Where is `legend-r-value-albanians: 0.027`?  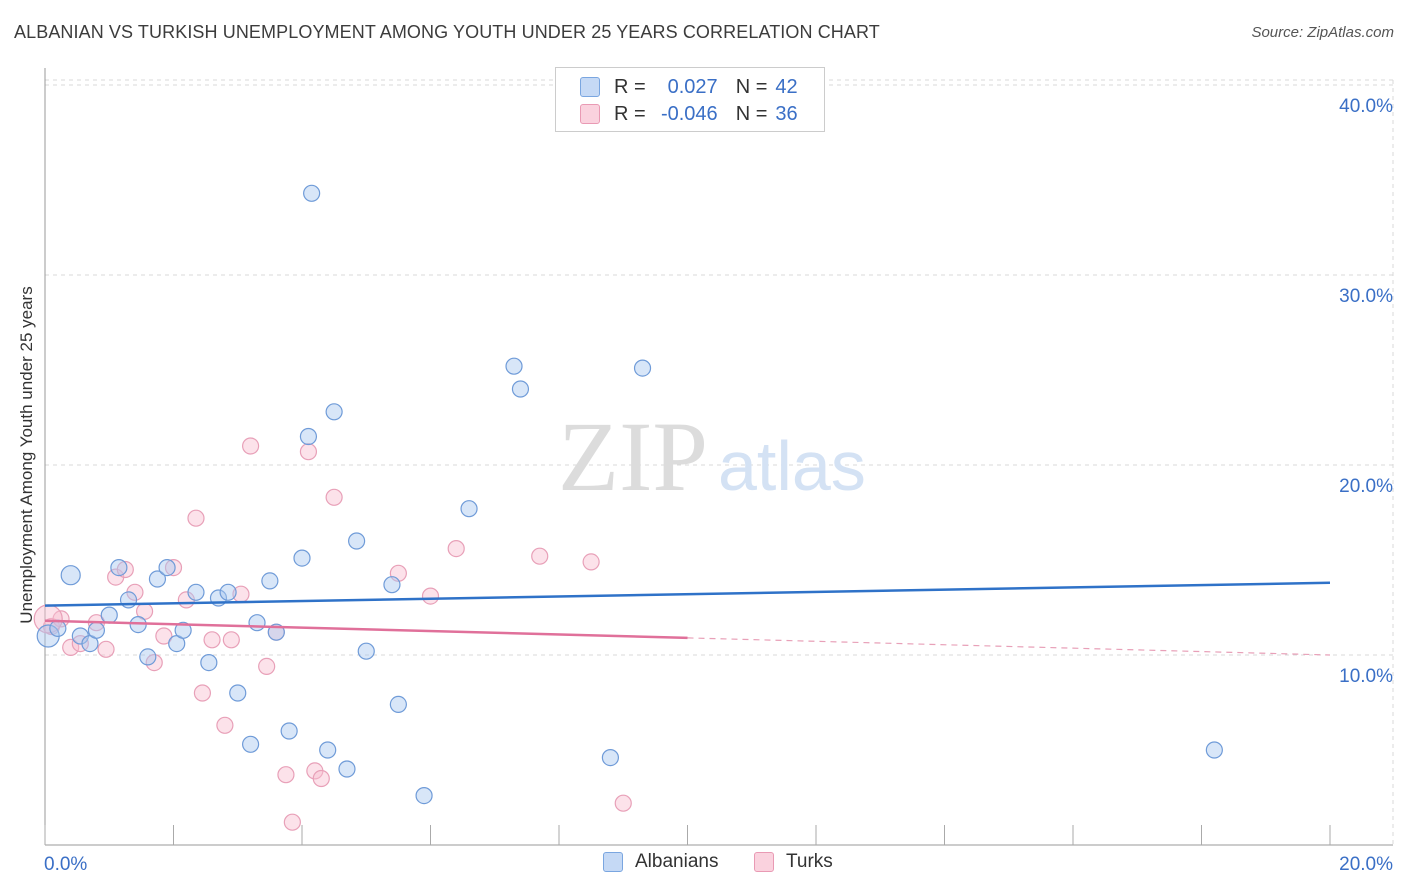
legend-r-value-albanians: 0.027 is located at coordinates (692, 86).